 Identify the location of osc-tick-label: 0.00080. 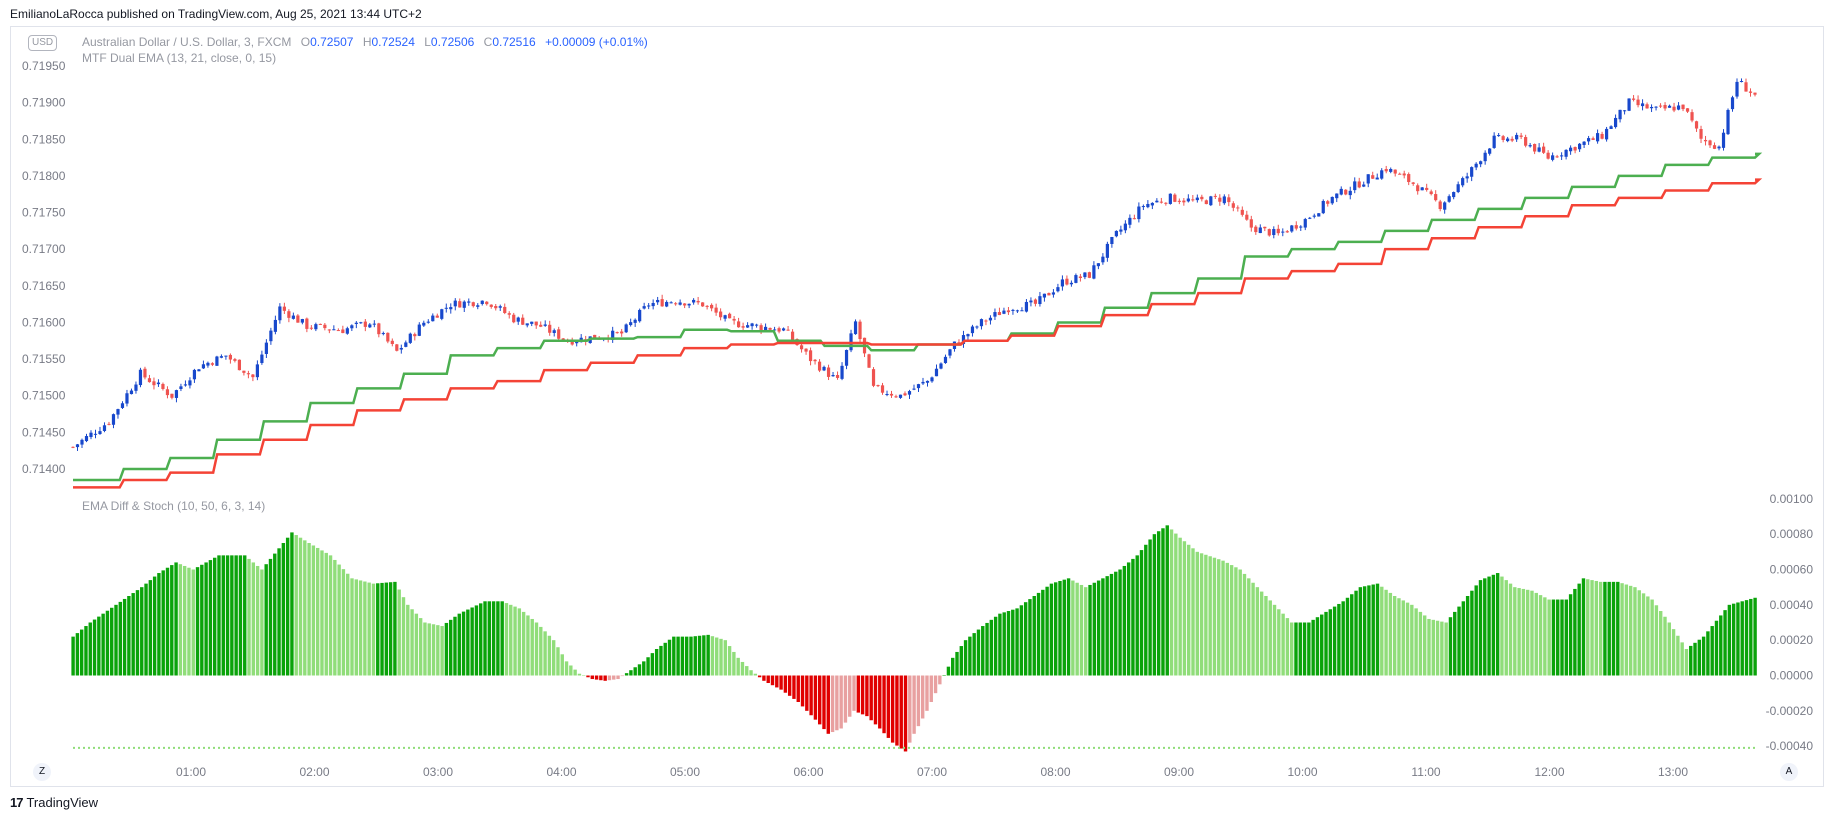
(1792, 534).